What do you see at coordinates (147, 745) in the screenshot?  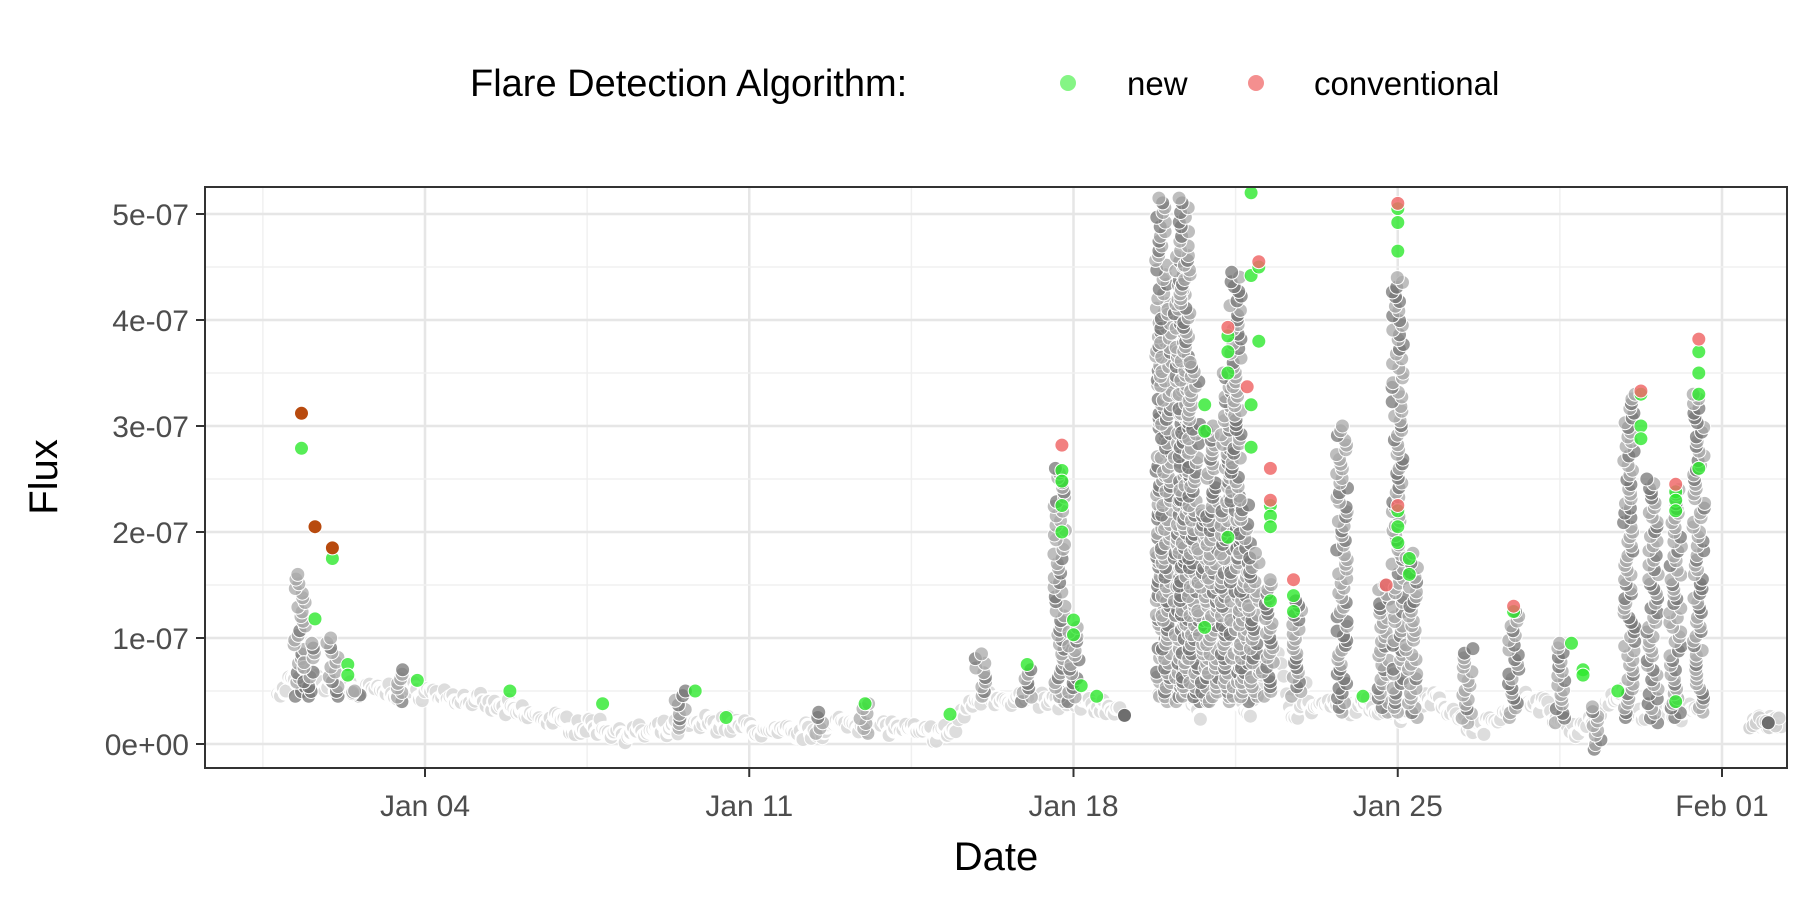 I see `y-tick-label: 0e+00` at bounding box center [147, 745].